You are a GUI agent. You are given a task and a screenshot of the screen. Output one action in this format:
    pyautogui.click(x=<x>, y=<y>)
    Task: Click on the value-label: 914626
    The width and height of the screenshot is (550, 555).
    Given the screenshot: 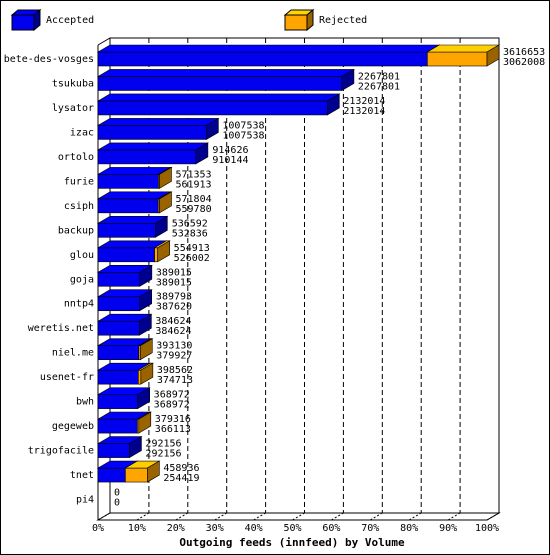 What is the action you would take?
    pyautogui.click(x=230, y=150)
    